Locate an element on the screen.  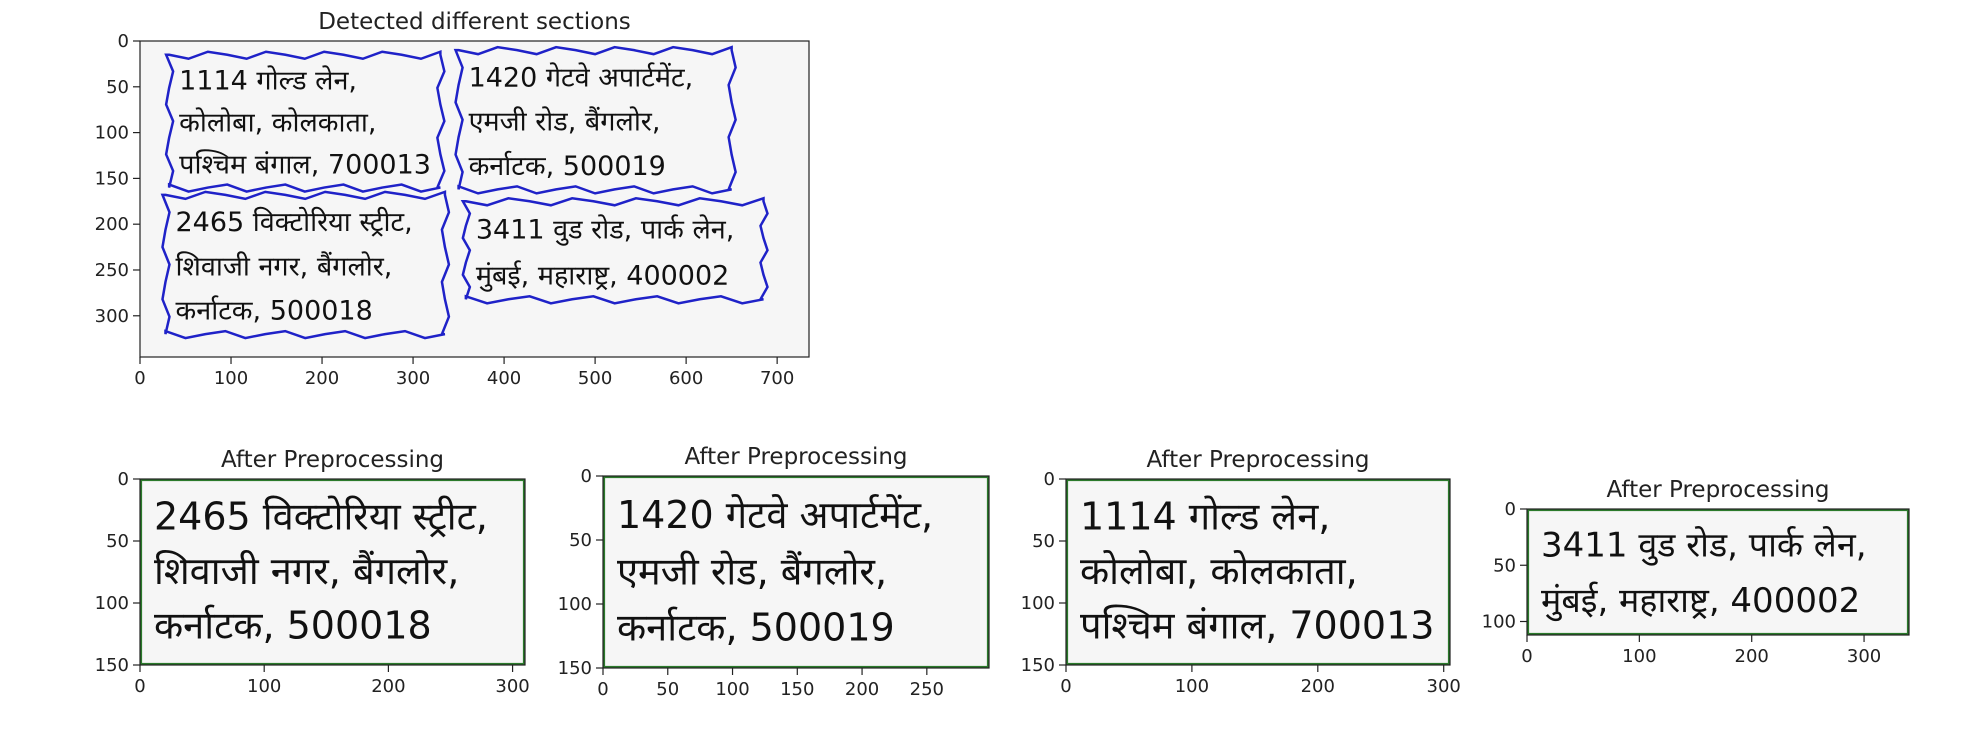
section-text-line: 2465 विक्टोरिया स्ट्रीट, is located at coordinates (293, 222).